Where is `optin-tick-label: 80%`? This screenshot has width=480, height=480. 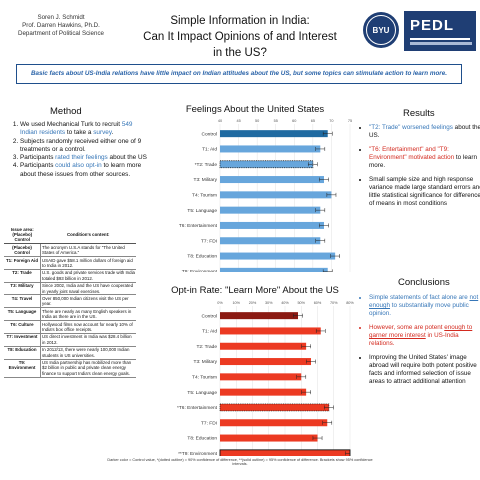
optin-tick-label: 80% is located at coordinates (350, 303).